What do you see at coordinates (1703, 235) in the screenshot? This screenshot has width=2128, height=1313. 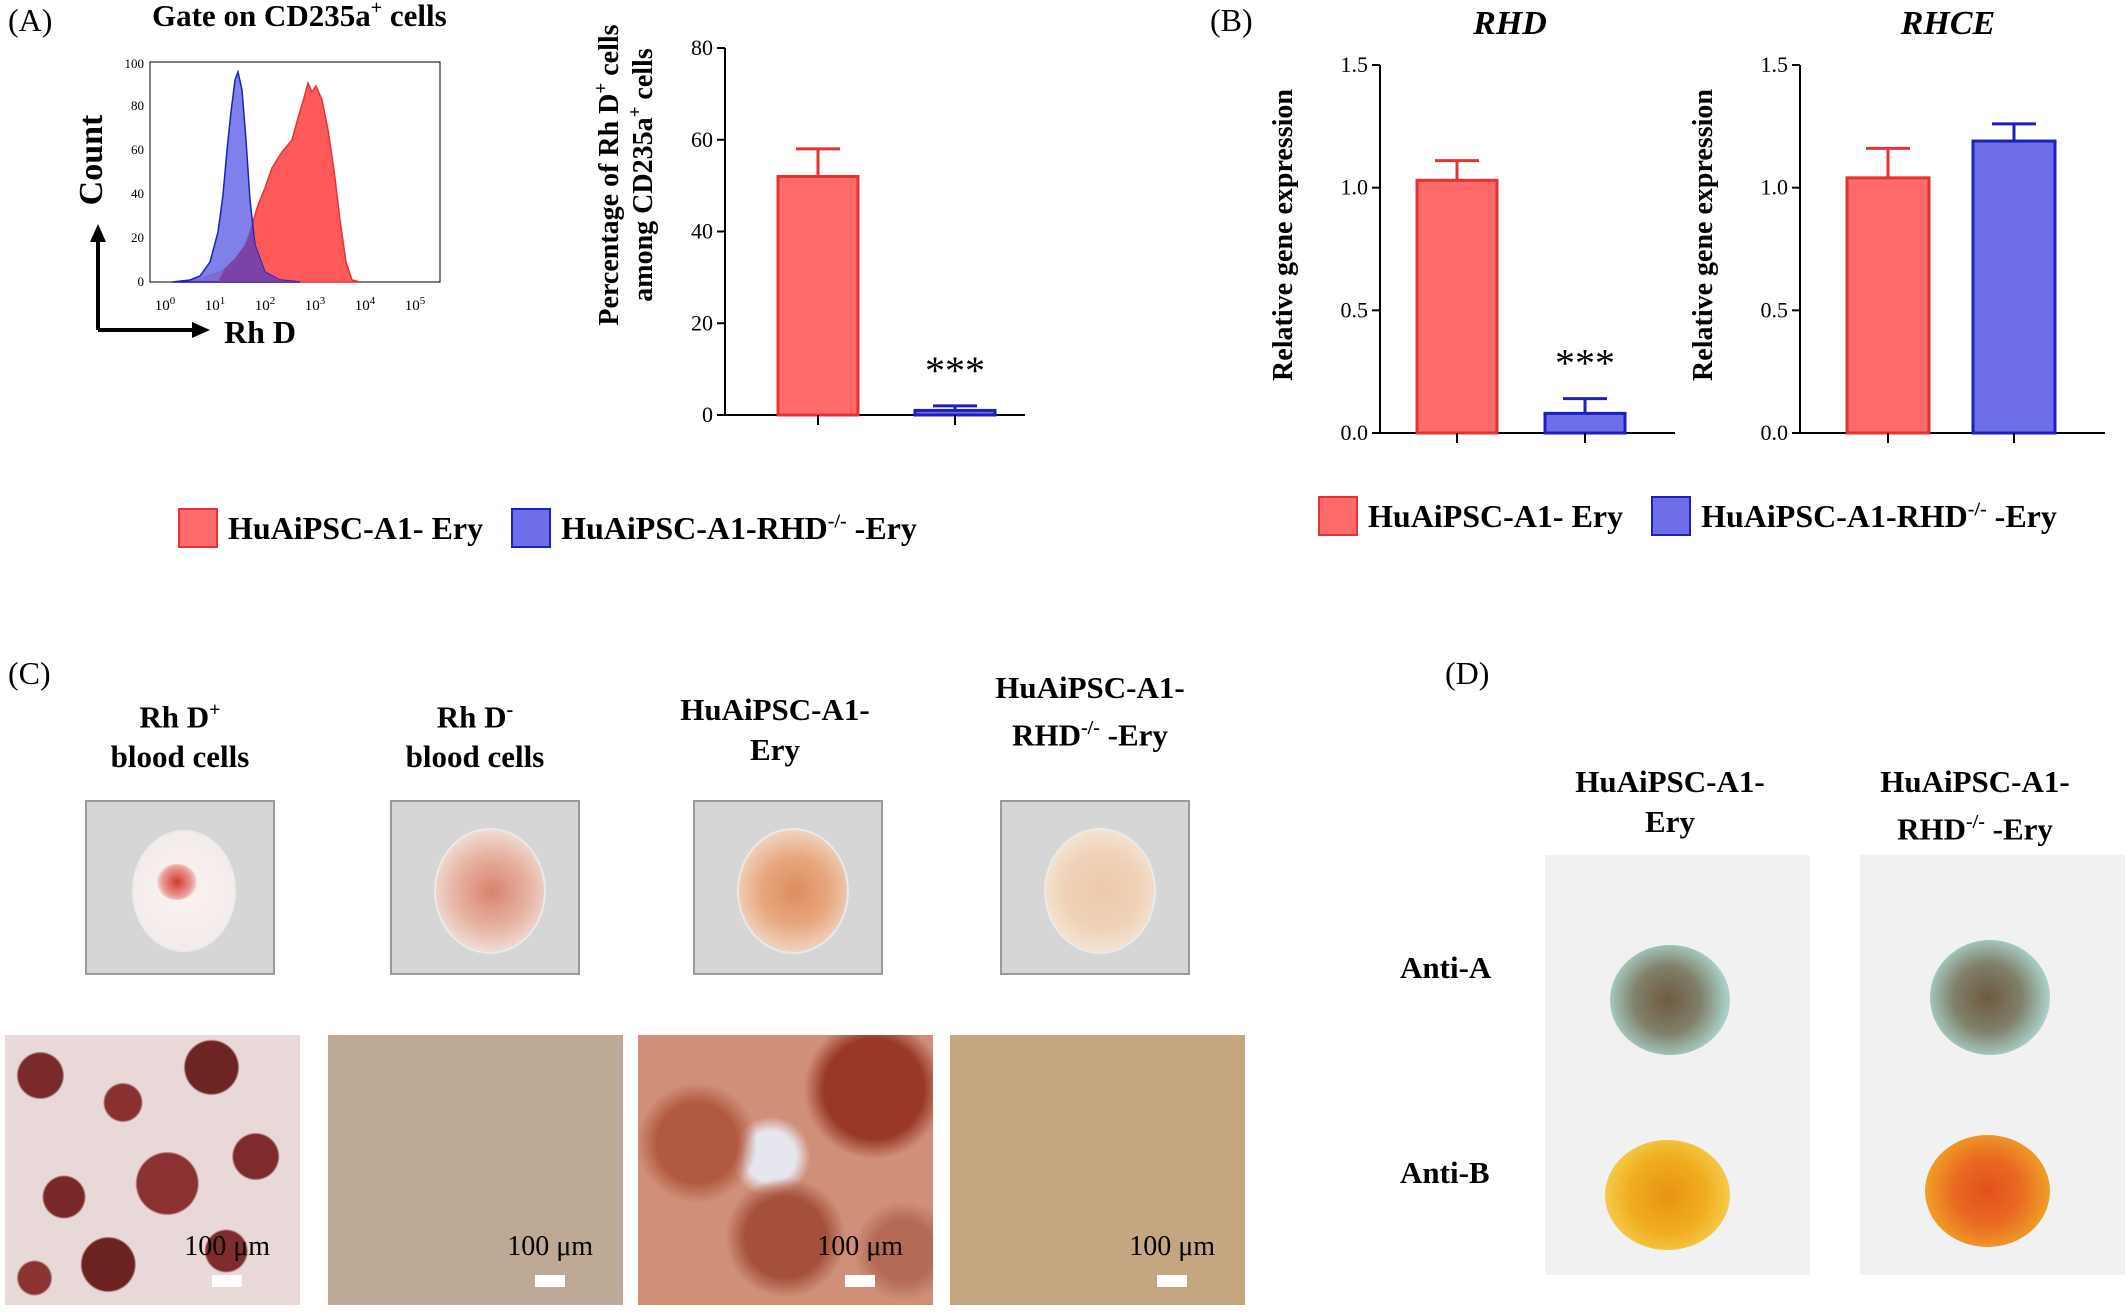 I see `rhce-ylabel: Relative gene expression` at bounding box center [1703, 235].